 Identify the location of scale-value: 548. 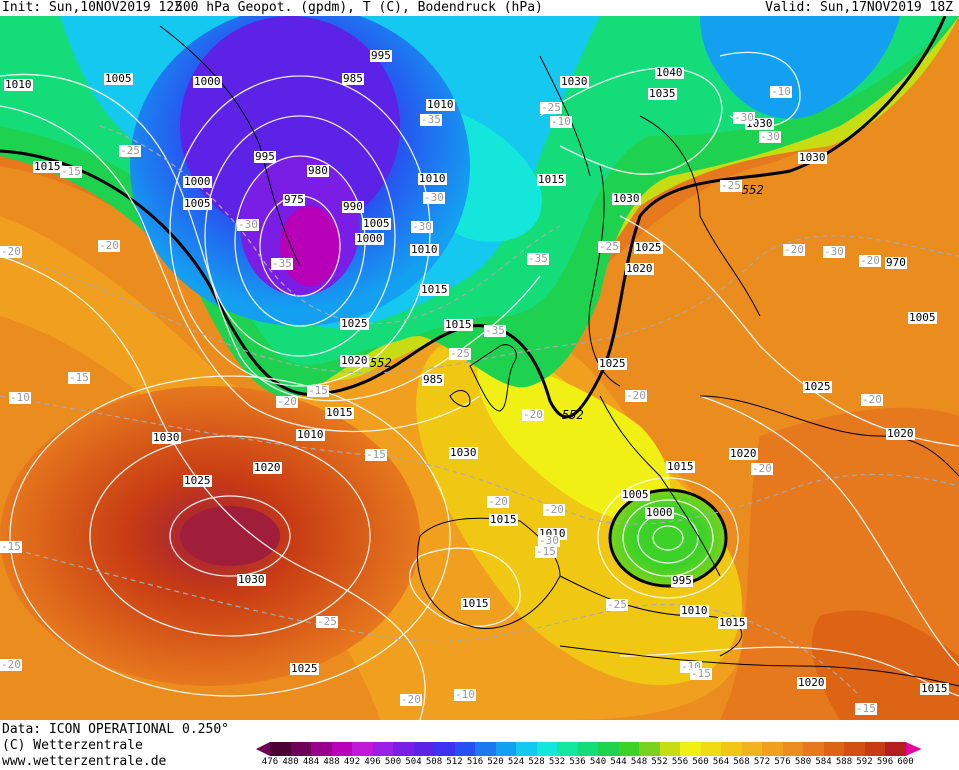
(639, 762).